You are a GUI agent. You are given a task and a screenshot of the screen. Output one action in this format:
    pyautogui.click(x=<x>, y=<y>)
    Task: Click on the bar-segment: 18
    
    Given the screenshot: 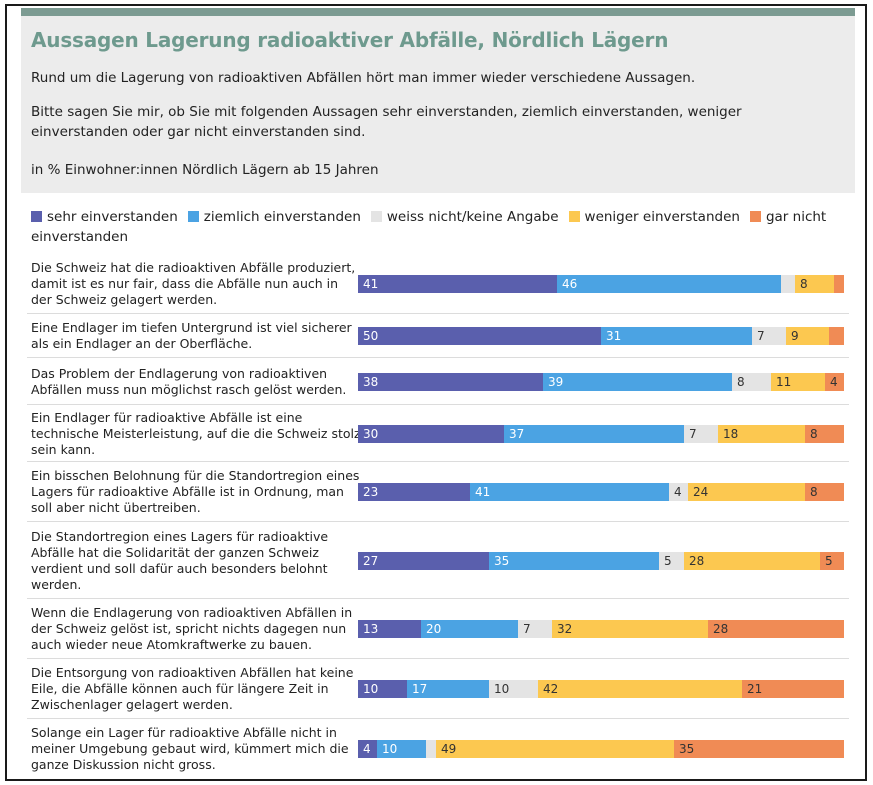 What is the action you would take?
    pyautogui.click(x=761, y=434)
    